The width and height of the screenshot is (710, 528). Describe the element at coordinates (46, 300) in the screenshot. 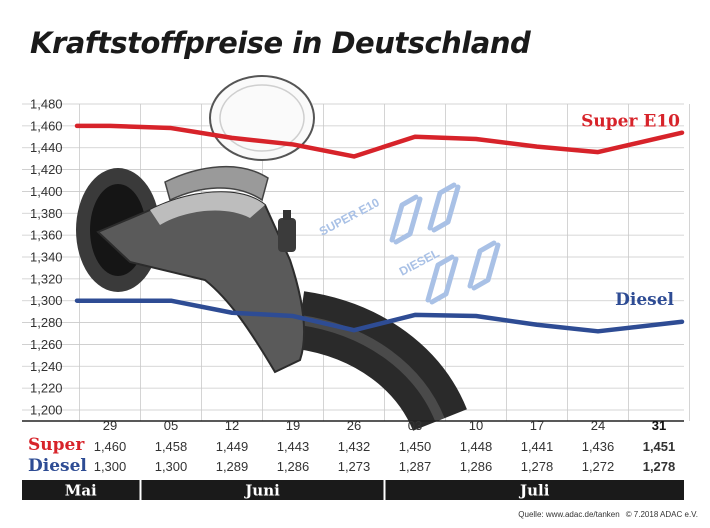

I see `y-tick-label: 1,300` at that location.